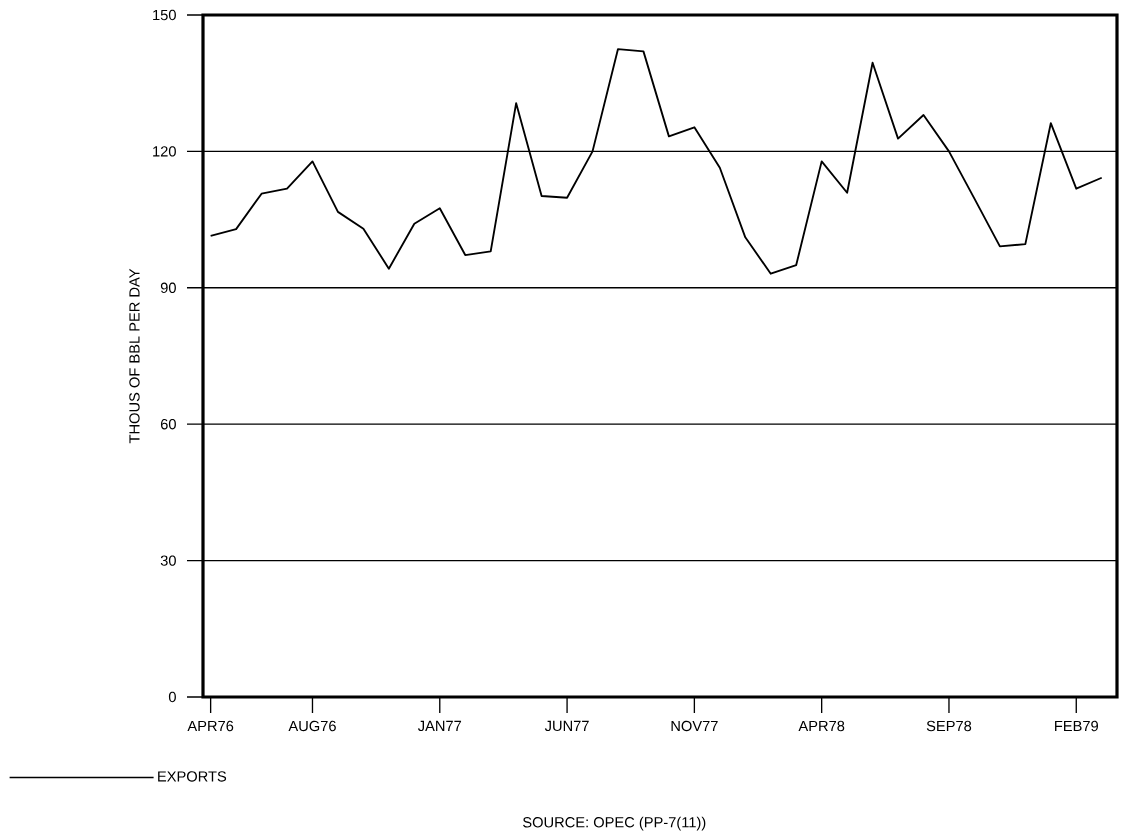  I want to click on x-tick-label: AUG76, so click(312, 726).